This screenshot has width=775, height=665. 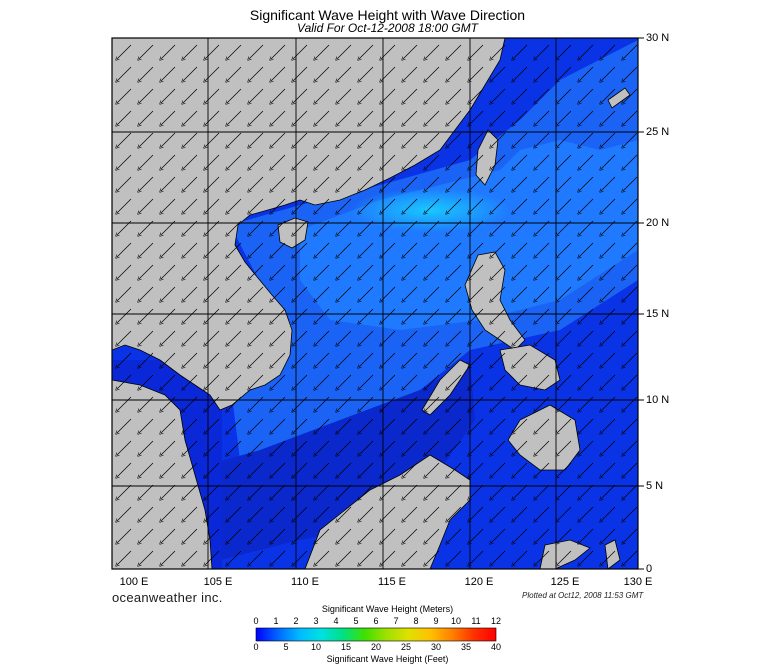 I want to click on swell-max, so click(x=430, y=210).